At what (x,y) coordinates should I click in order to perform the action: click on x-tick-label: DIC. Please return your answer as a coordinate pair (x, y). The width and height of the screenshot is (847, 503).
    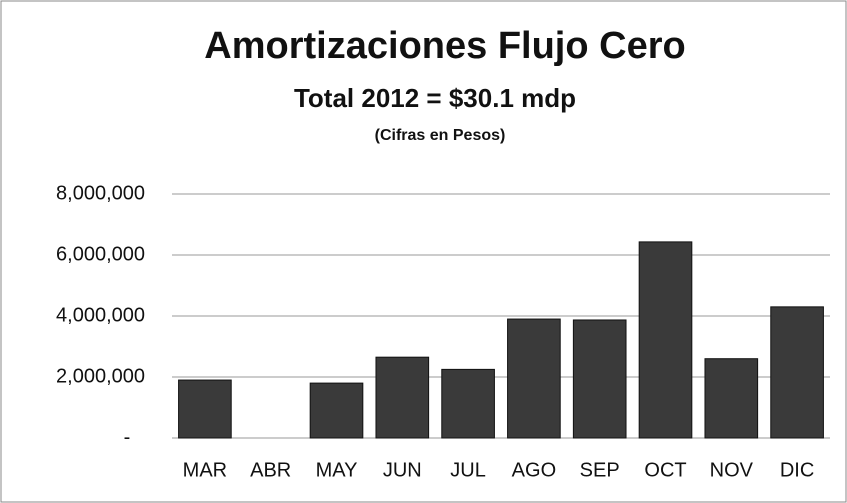
    Looking at the image, I should click on (797, 470).